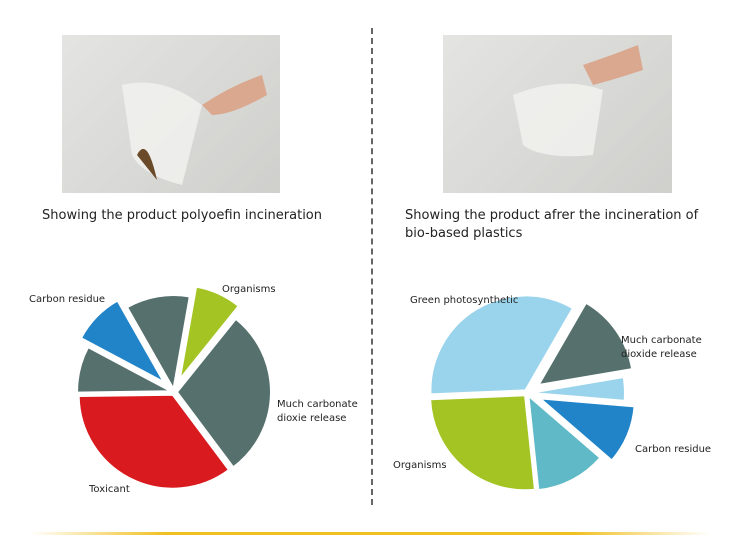 This screenshot has width=750, height=547. Describe the element at coordinates (223, 393) in the screenshot. I see `pie-slice-much-carbonate-dioxie-release` at that location.